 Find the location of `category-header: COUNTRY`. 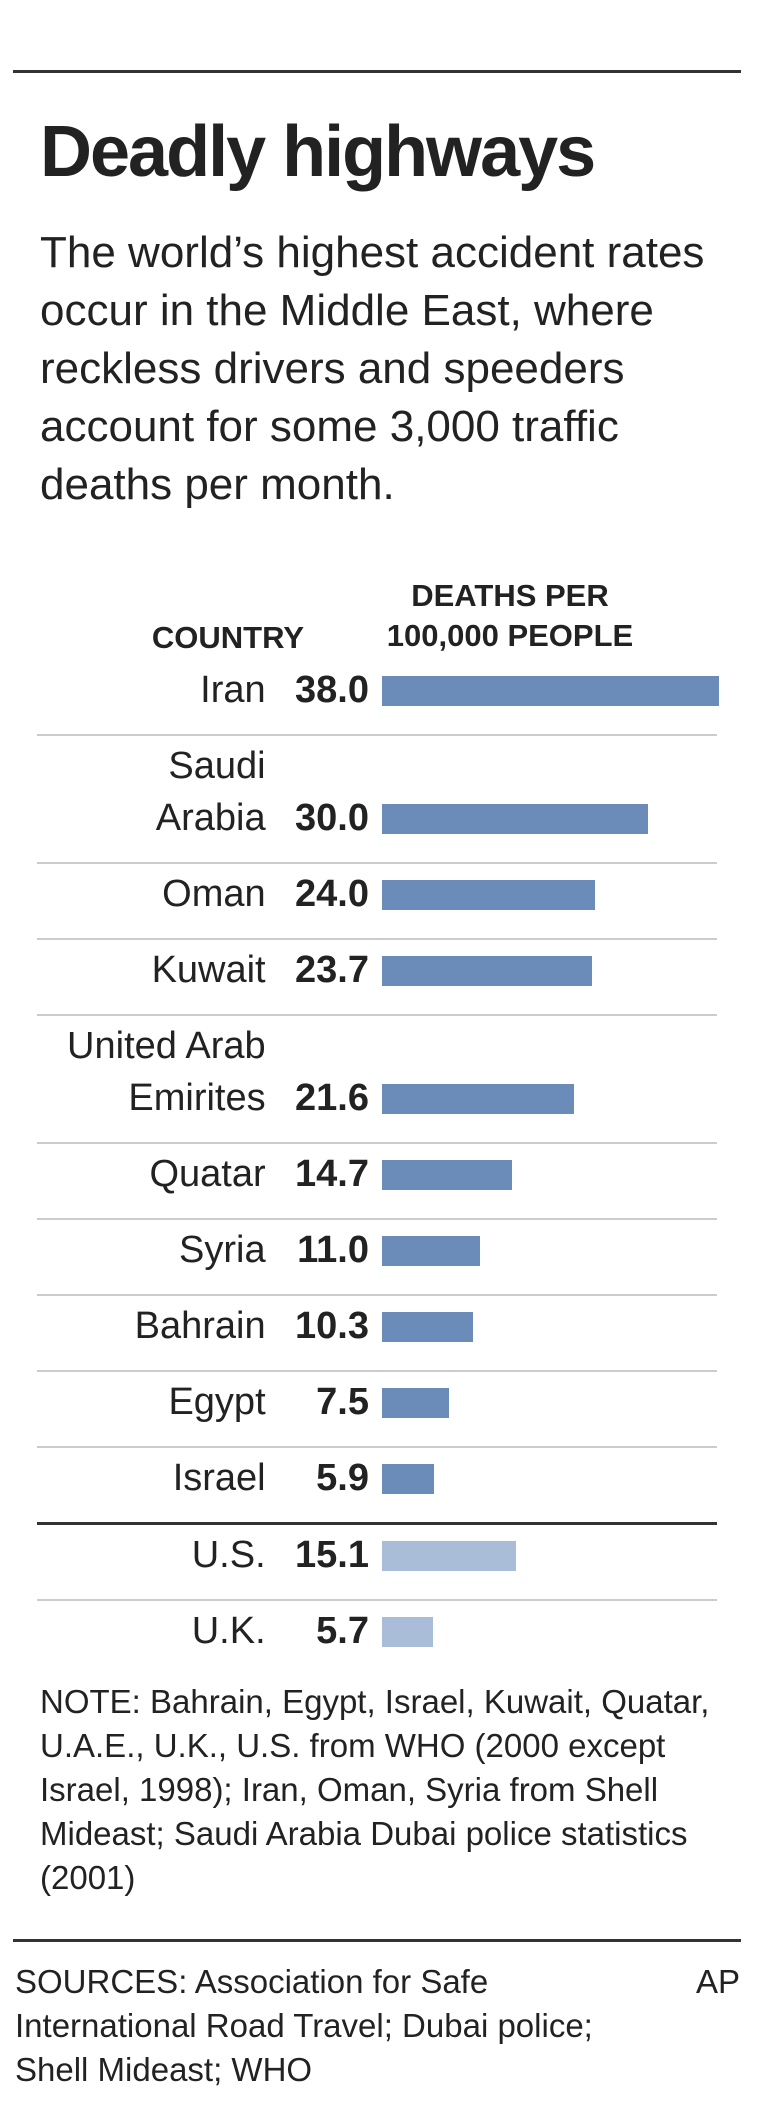

category-header: COUNTRY is located at coordinates (227, 637).